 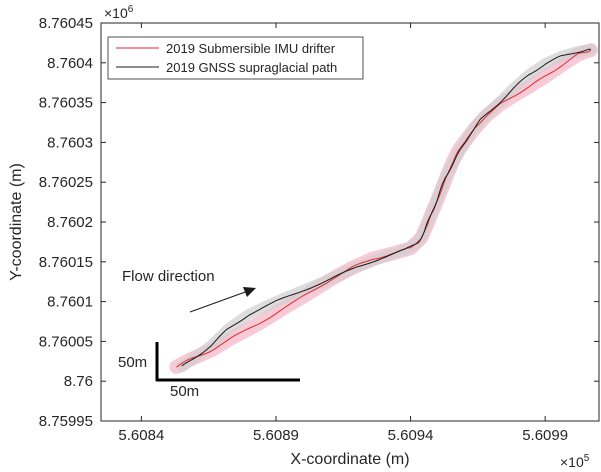 I want to click on legend-box, so click(x=235, y=58).